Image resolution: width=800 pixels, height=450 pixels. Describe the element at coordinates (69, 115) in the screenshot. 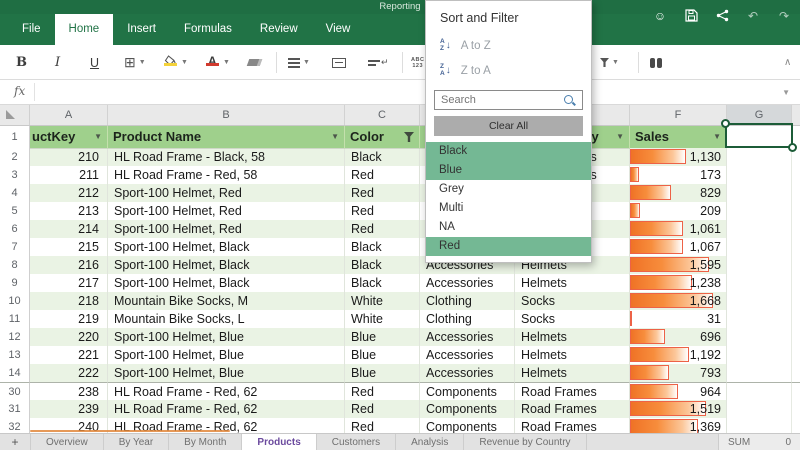

I see `column-letter: A` at that location.